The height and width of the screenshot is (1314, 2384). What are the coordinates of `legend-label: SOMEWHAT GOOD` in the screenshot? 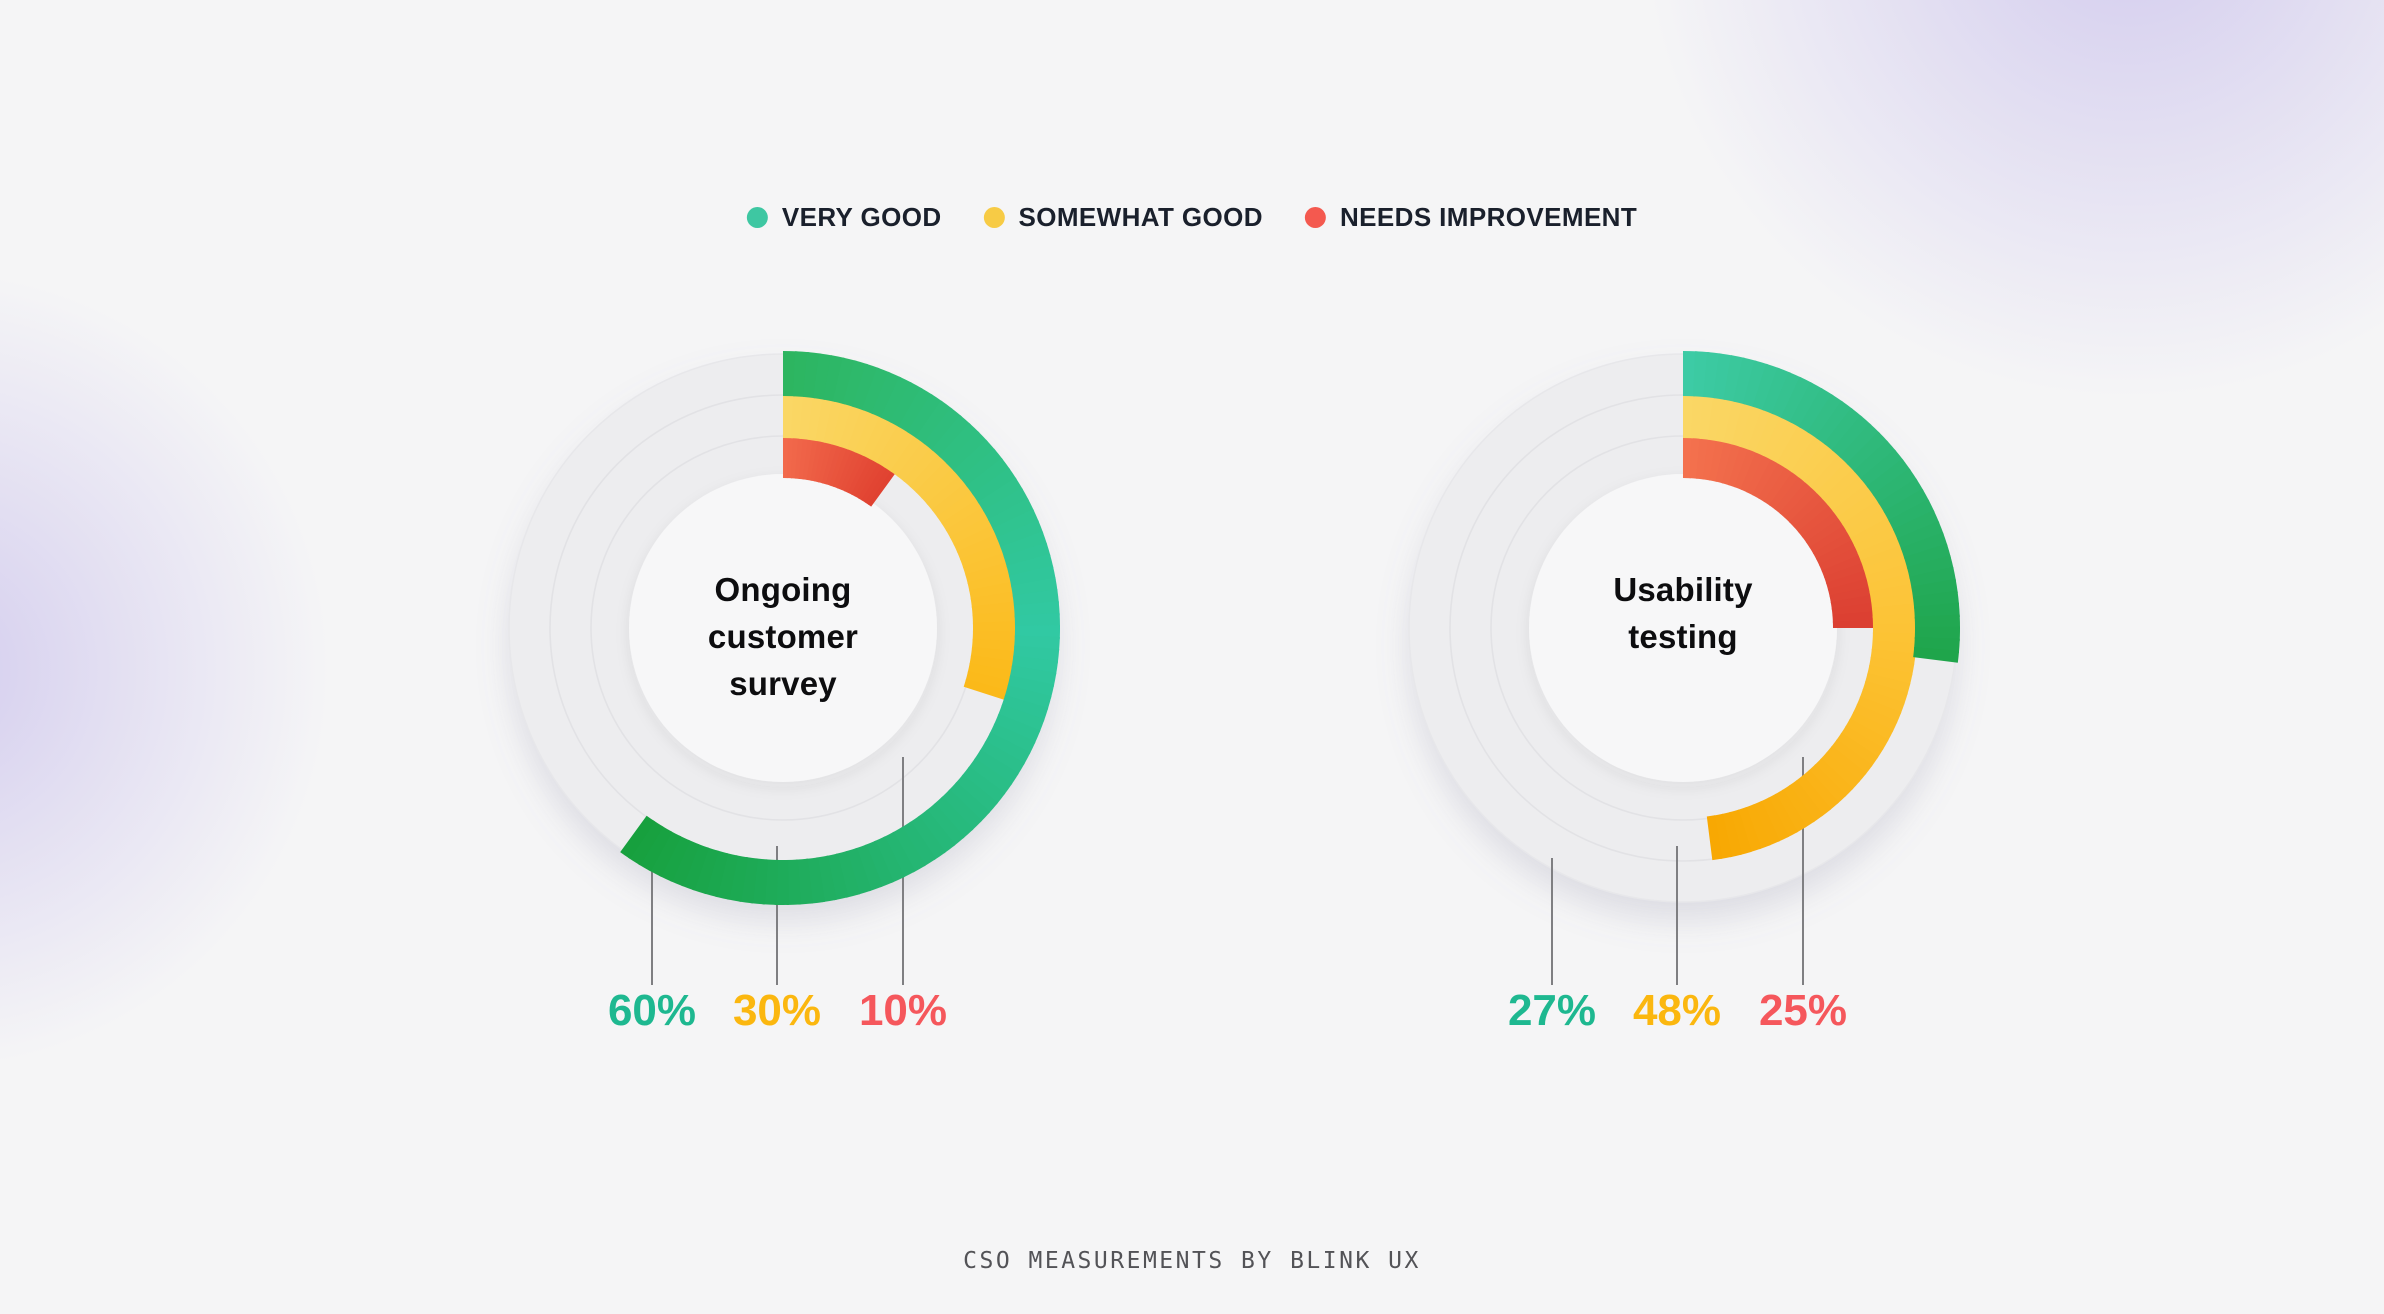 It's located at (1140, 217).